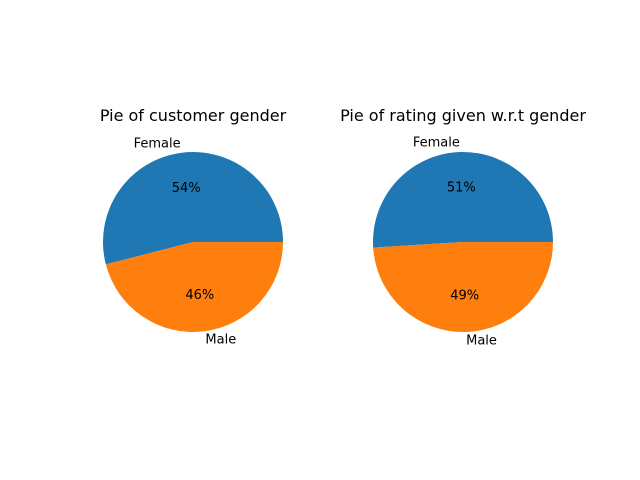  I want to click on percent-label-male: 49%, so click(464, 295).